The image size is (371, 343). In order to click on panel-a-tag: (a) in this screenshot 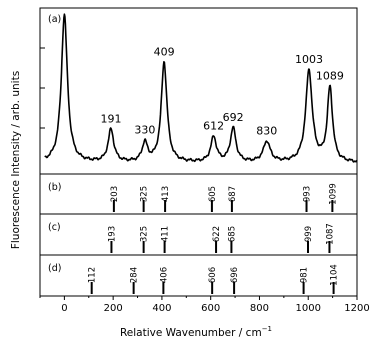, I will do `click(54, 19)`.